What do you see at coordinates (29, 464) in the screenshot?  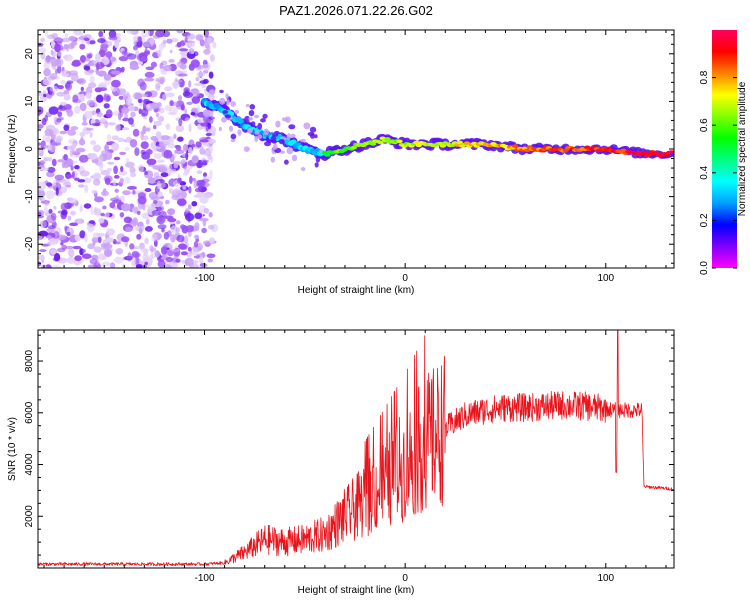 I see `y-tick-label: 4000` at bounding box center [29, 464].